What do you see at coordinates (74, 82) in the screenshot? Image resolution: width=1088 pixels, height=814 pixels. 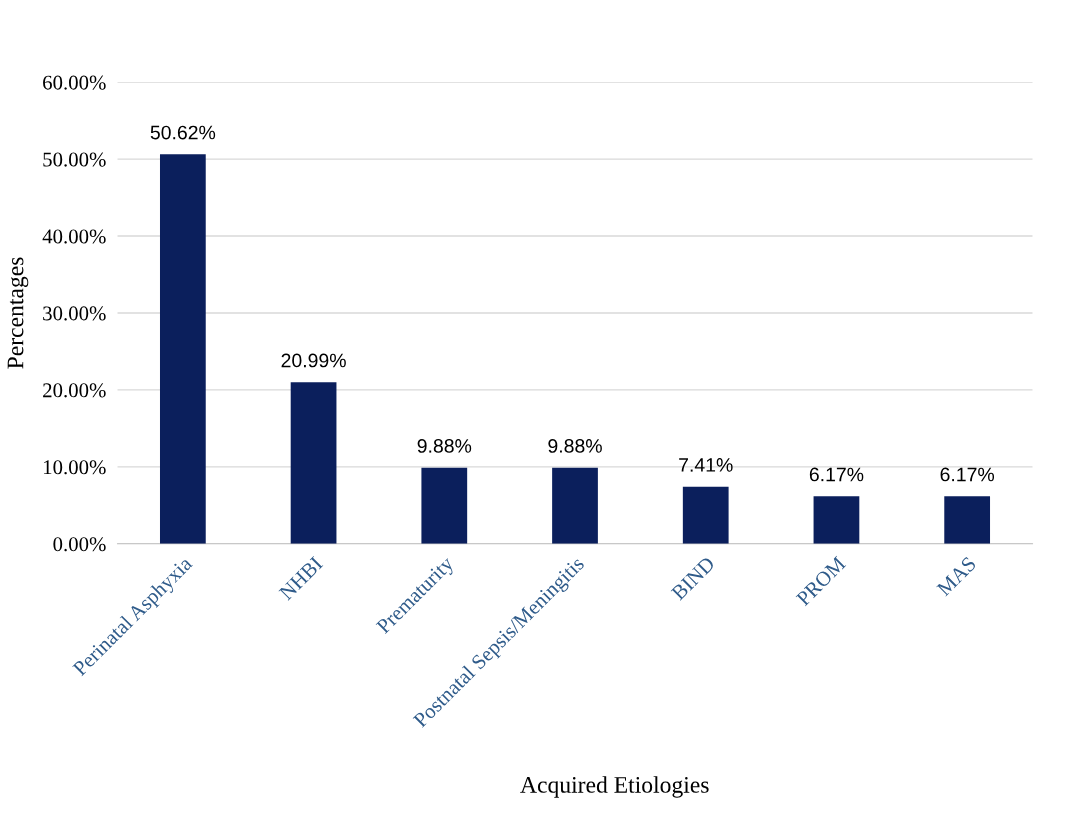 I see `y-tick-label: 60.00%` at bounding box center [74, 82].